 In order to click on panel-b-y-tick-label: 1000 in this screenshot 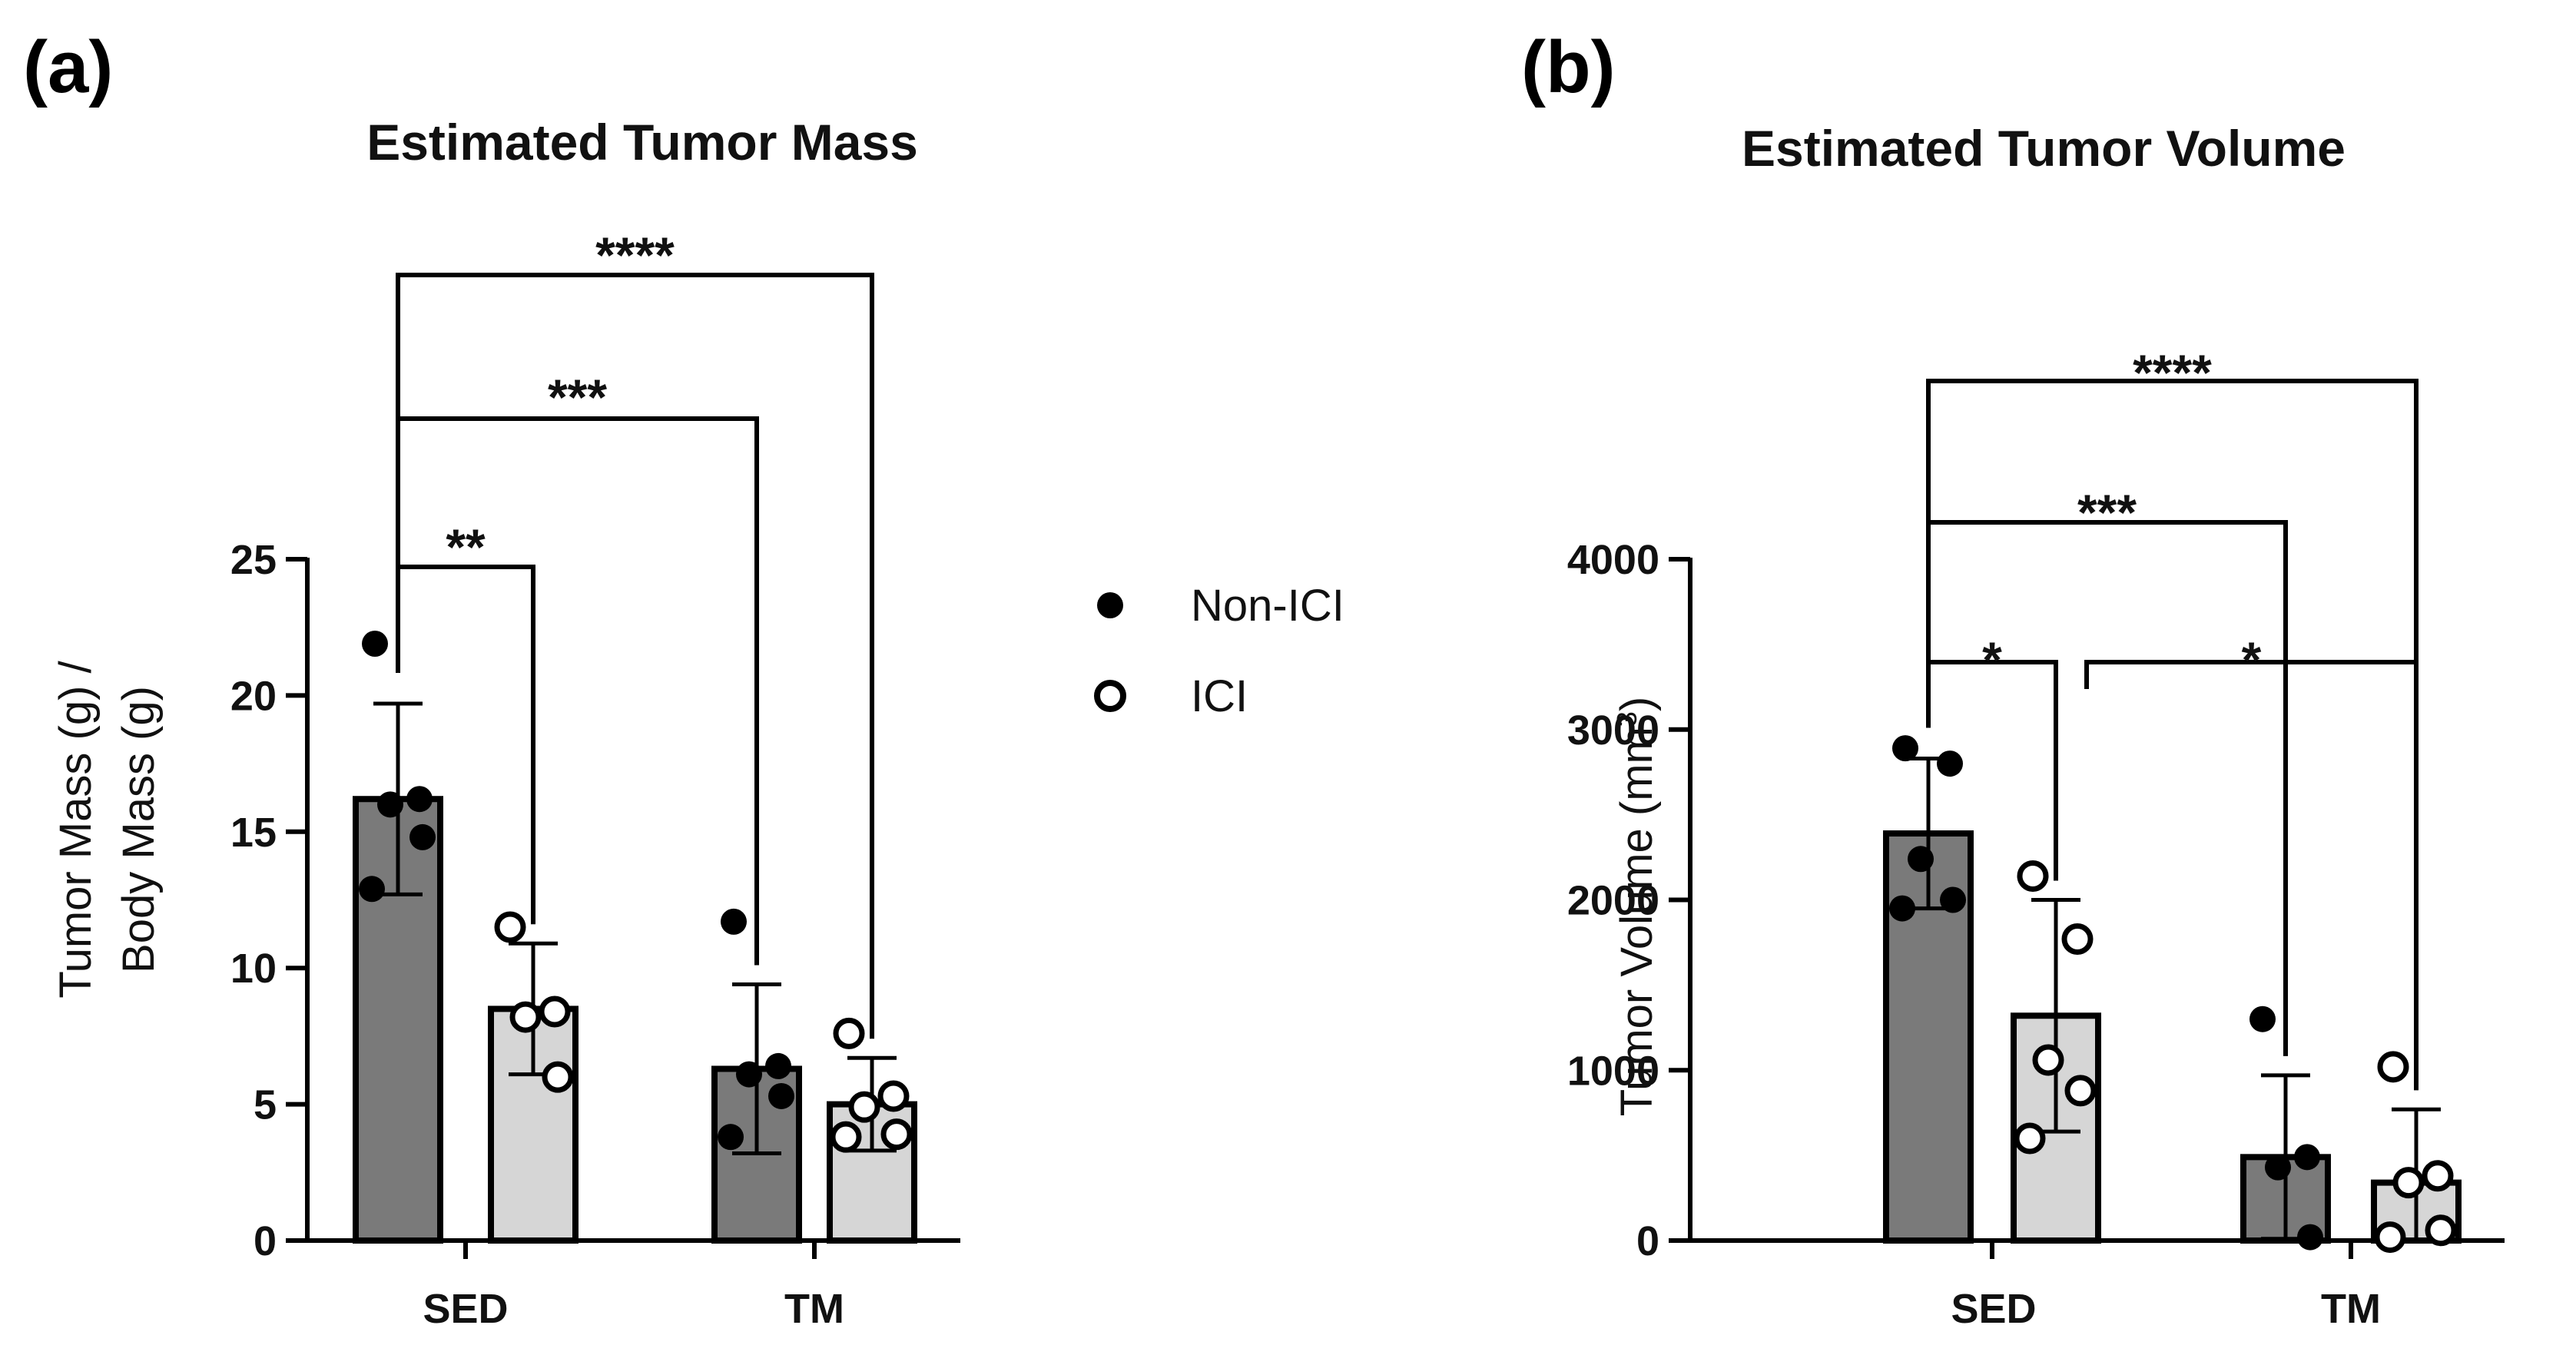, I will do `click(1613, 1071)`.